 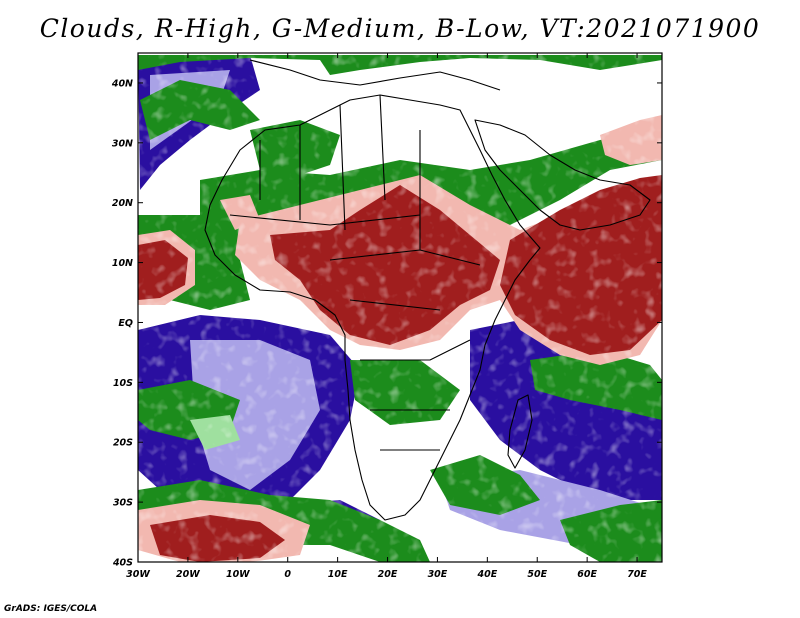 I want to click on lat-tick-label: 40N, so click(x=122, y=83).